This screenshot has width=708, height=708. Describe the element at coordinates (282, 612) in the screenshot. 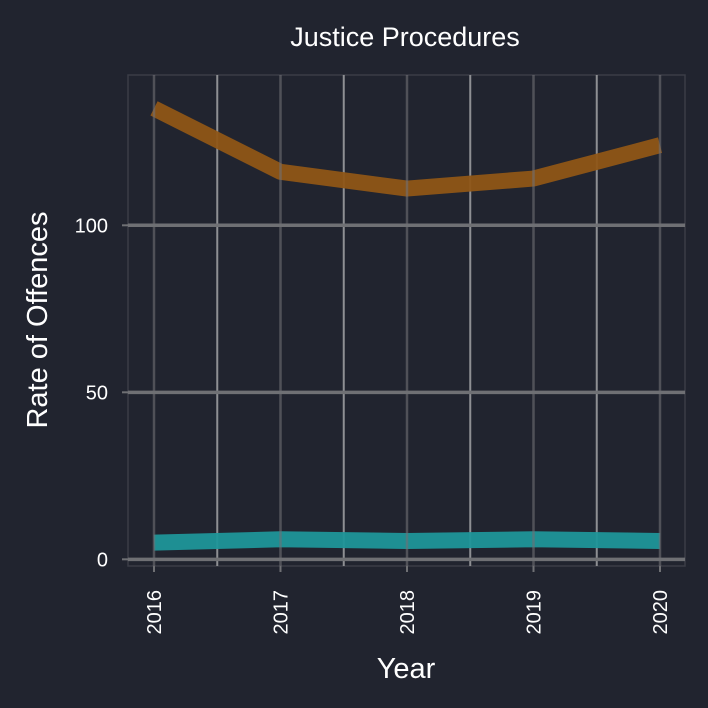

I see `x-tick-label: 2017` at that location.